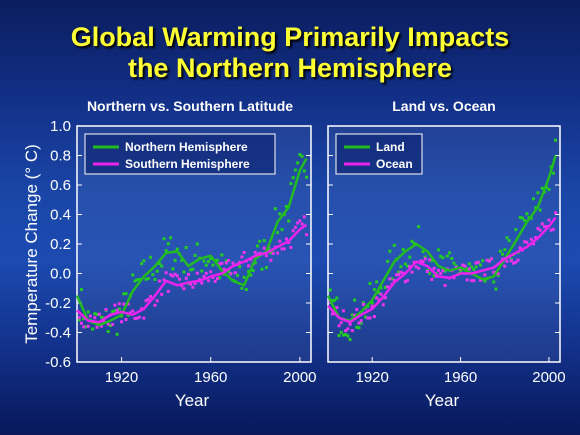 The width and height of the screenshot is (580, 435). Describe the element at coordinates (187, 164) in the screenshot. I see `panel1-legend-label-2: Southern Hemisphere` at that location.